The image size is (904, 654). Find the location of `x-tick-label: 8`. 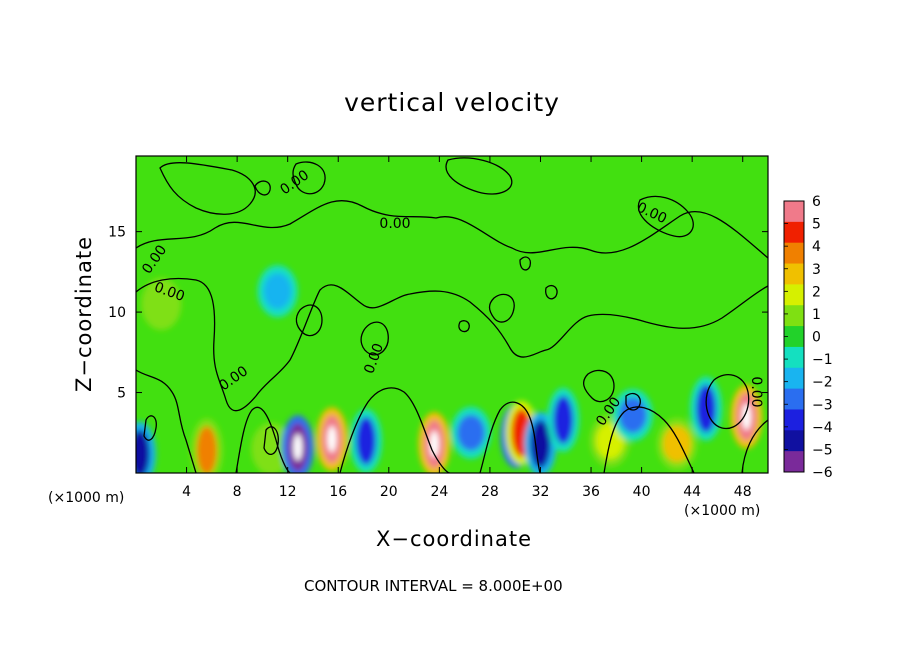

x-tick-label: 8 is located at coordinates (237, 492).